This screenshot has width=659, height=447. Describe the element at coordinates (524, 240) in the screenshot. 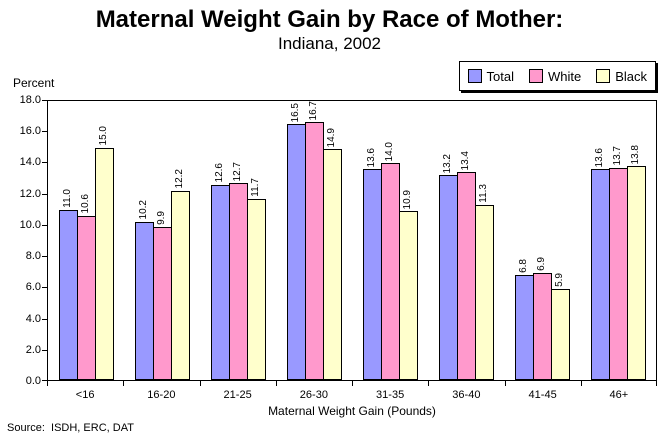

I see `bar-slot: 6.8` at that location.